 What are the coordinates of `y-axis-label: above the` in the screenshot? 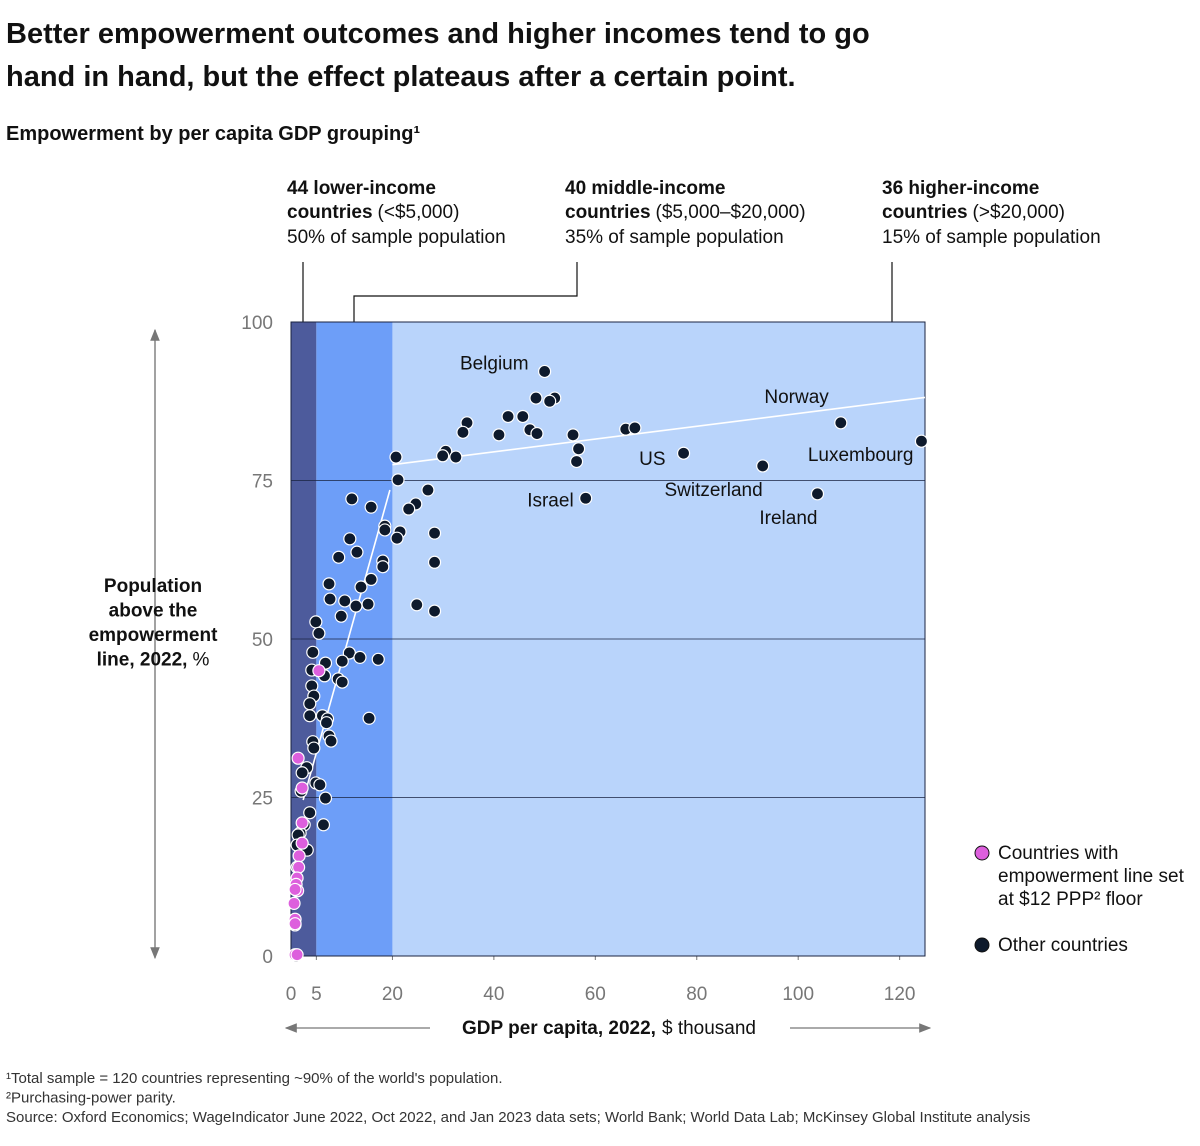 It's located at (153, 611).